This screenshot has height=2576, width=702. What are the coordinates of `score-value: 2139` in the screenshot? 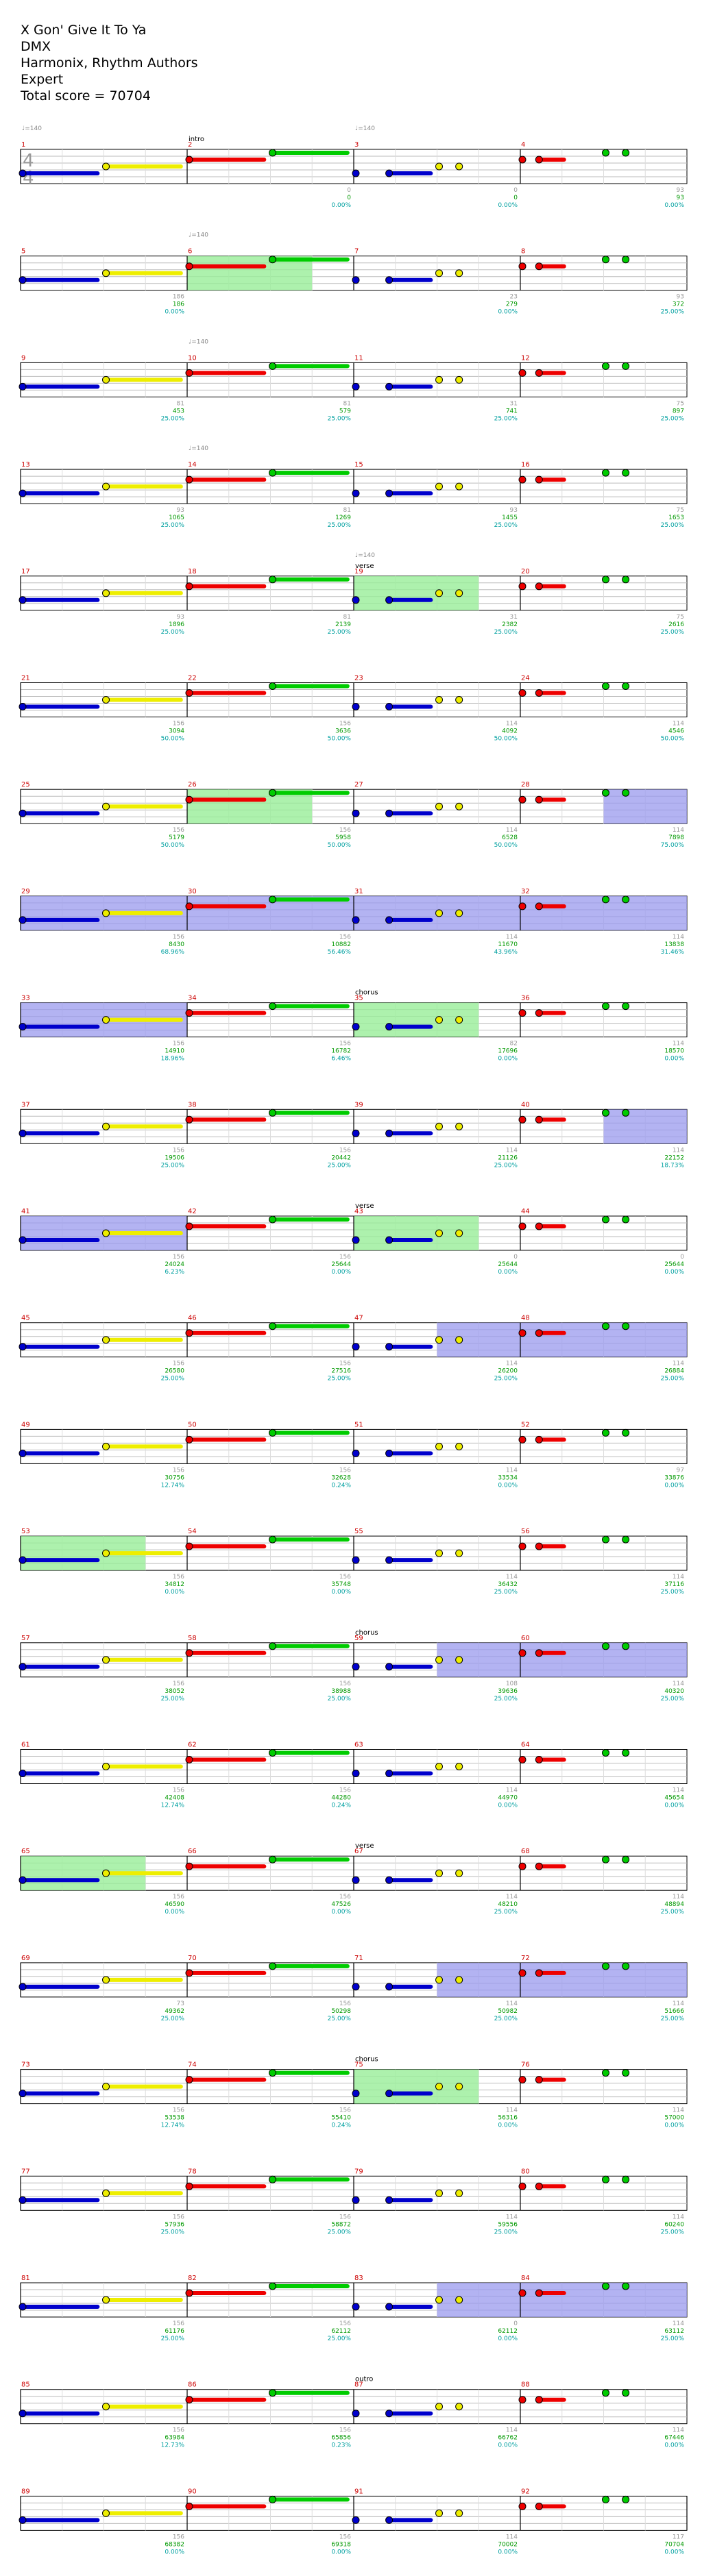 It's located at (343, 624).